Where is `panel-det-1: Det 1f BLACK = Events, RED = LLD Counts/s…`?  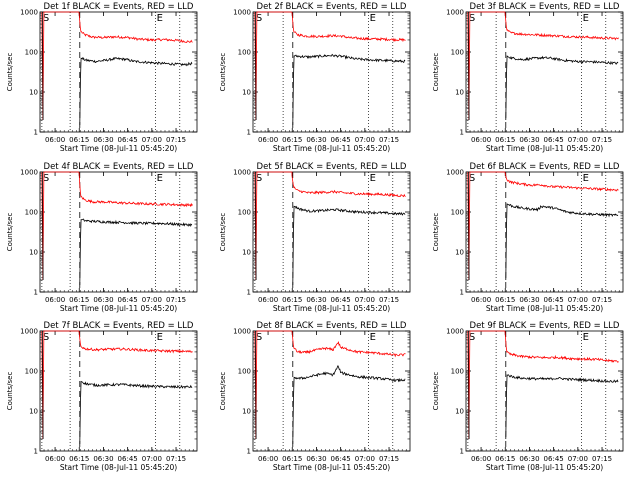 panel-det-1: Det 1f BLACK = Events, RED = LLD Counts/s… is located at coordinates (102, 77).